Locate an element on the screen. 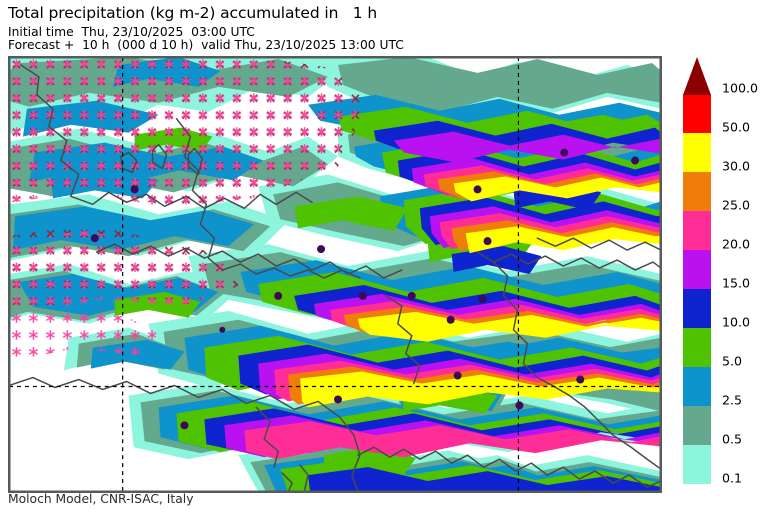  colorbar-label-30: 30.0 is located at coordinates (736, 166).